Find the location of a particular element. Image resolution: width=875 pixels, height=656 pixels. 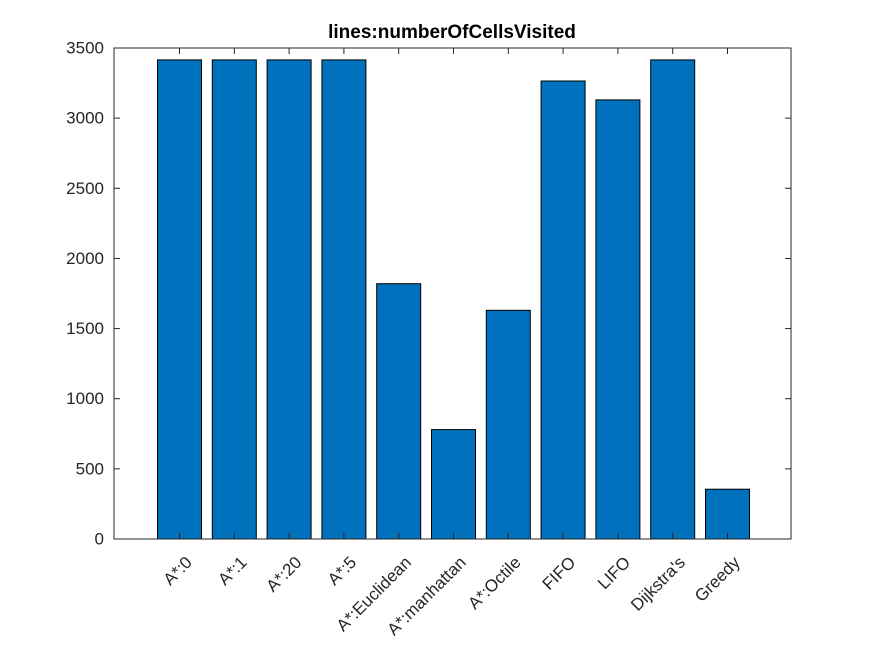

x-tick-label: A*:20 is located at coordinates (284, 574).